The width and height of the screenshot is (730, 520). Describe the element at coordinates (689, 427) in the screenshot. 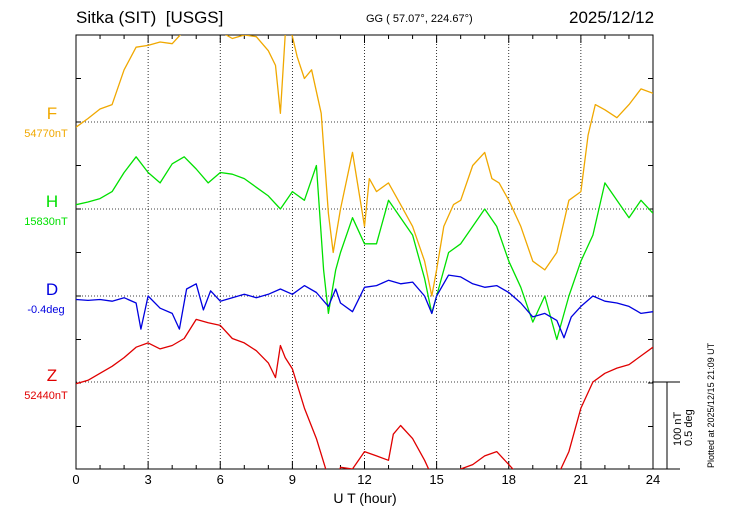

I see `scale-label-deg: 0.5 deg` at that location.